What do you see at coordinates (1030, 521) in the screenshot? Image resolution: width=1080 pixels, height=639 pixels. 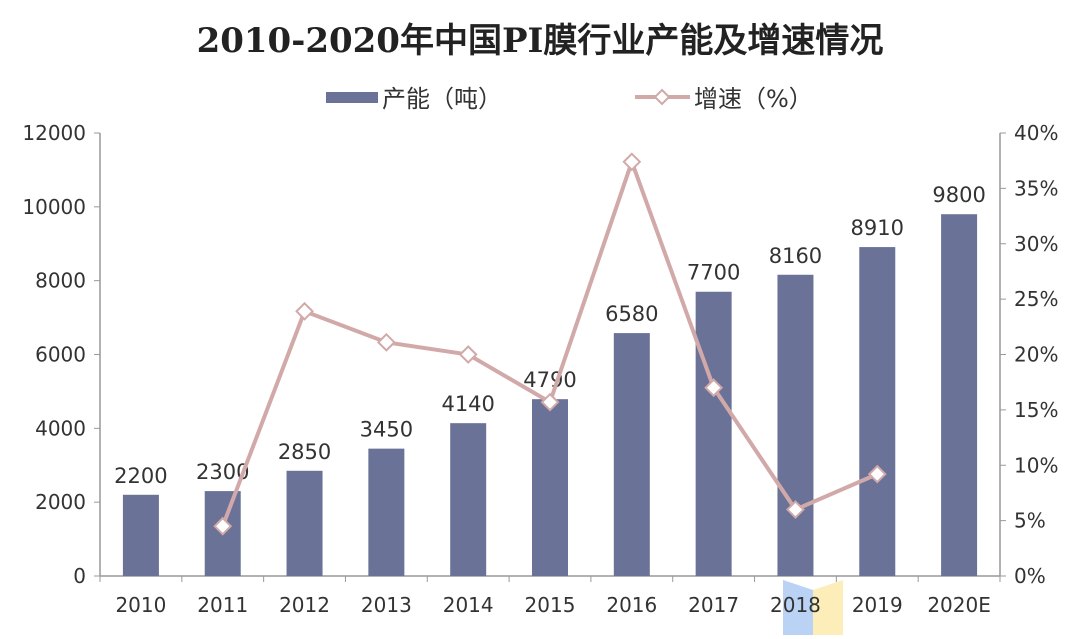 I see `right-tick-label: 5%` at bounding box center [1030, 521].